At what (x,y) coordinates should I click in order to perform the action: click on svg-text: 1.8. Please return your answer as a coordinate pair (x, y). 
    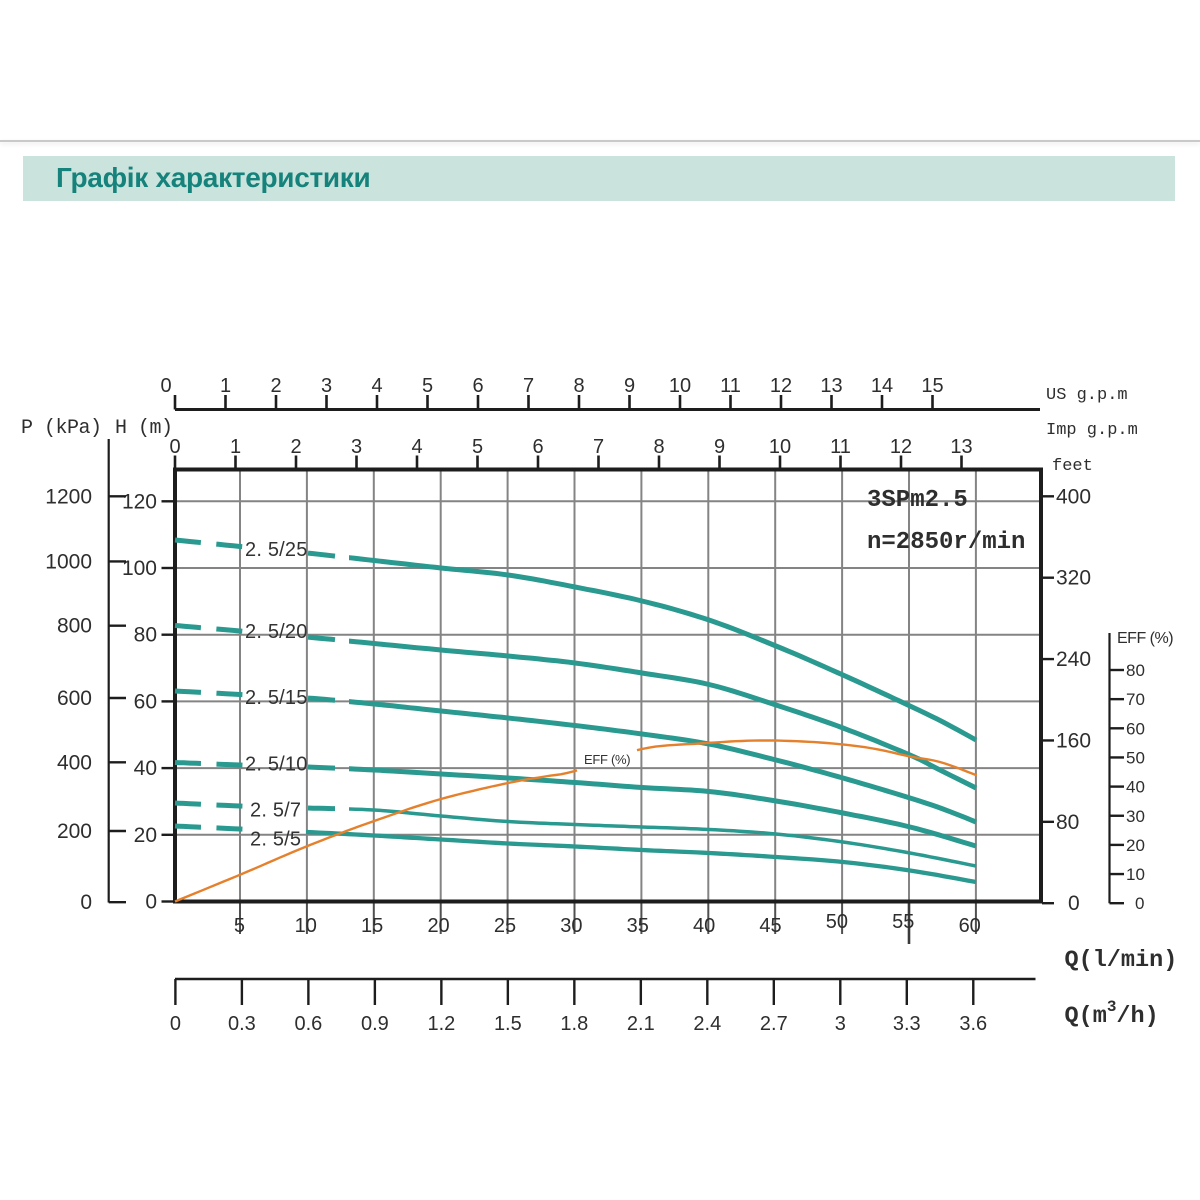
    Looking at the image, I should click on (574, 1024).